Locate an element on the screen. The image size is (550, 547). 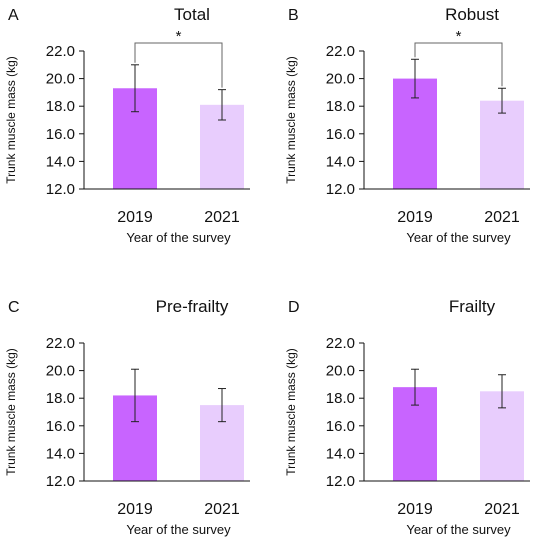
panel-c-x-axis-label: Year of the survey is located at coordinates (178, 529).